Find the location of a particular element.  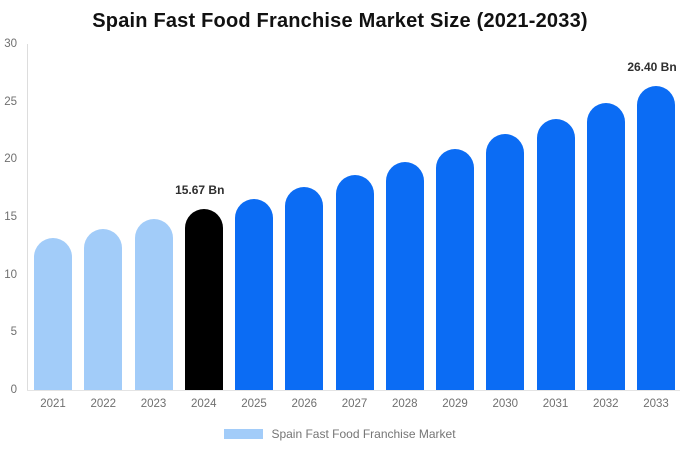

x-tick-label-2028: 2028 is located at coordinates (404, 404).